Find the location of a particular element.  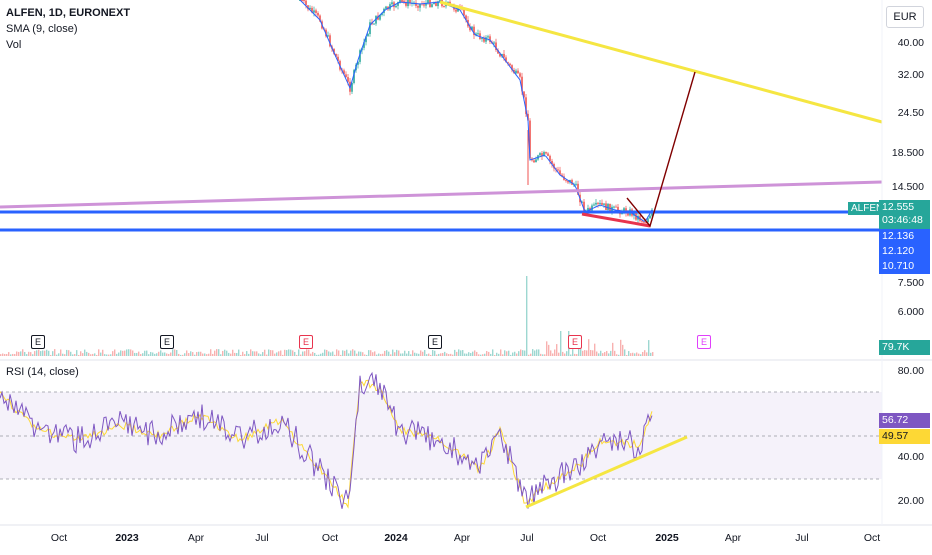

rsi-legend: RSI (14, close) is located at coordinates (42, 372).